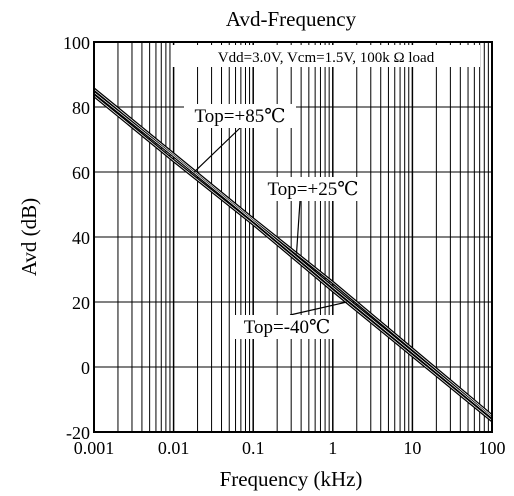 The height and width of the screenshot is (496, 514). What do you see at coordinates (492, 448) in the screenshot?
I see `x-tick-label: 100` at bounding box center [492, 448].